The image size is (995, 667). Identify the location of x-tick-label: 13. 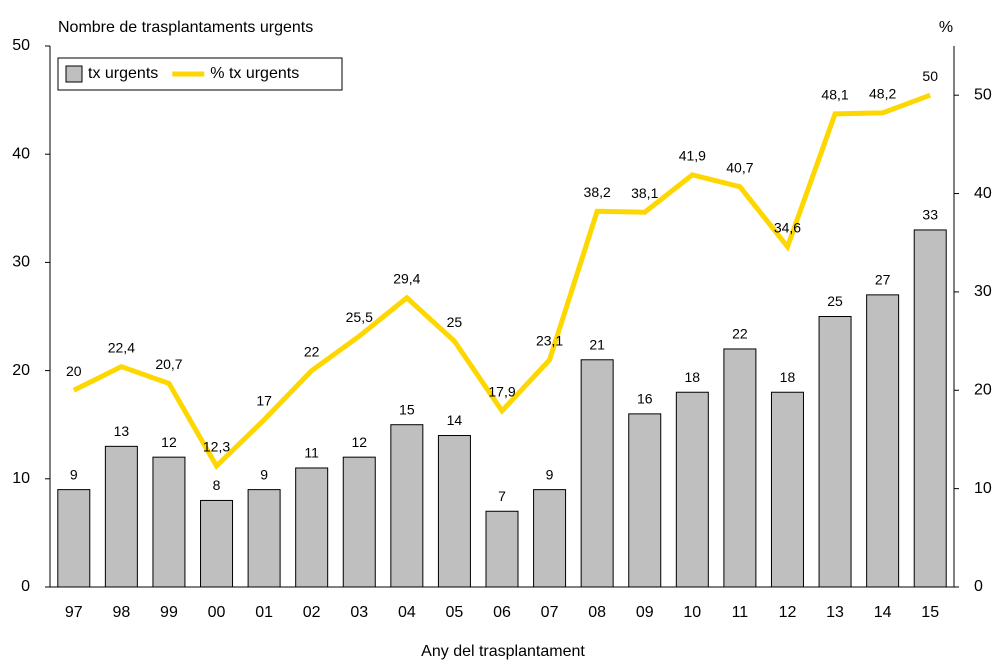
(835, 612).